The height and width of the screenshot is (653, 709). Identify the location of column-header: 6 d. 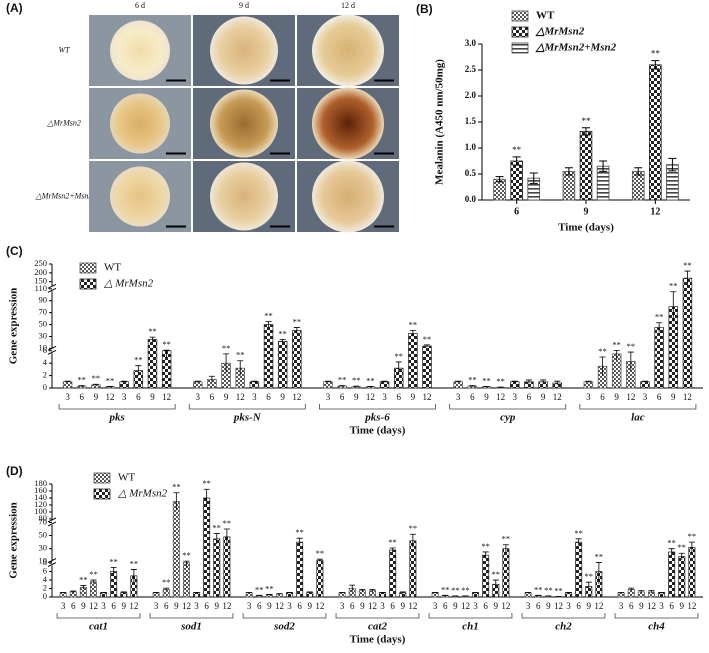
(140, 5).